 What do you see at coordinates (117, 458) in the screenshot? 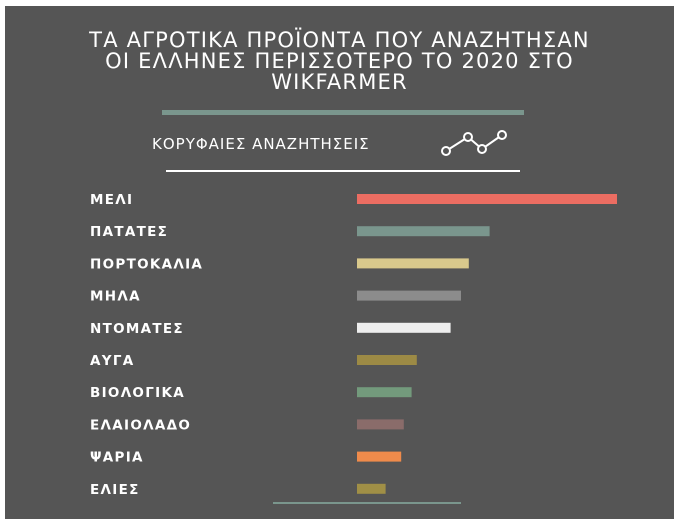
I see `category-label: ΨΑΡΙΑ` at bounding box center [117, 458].